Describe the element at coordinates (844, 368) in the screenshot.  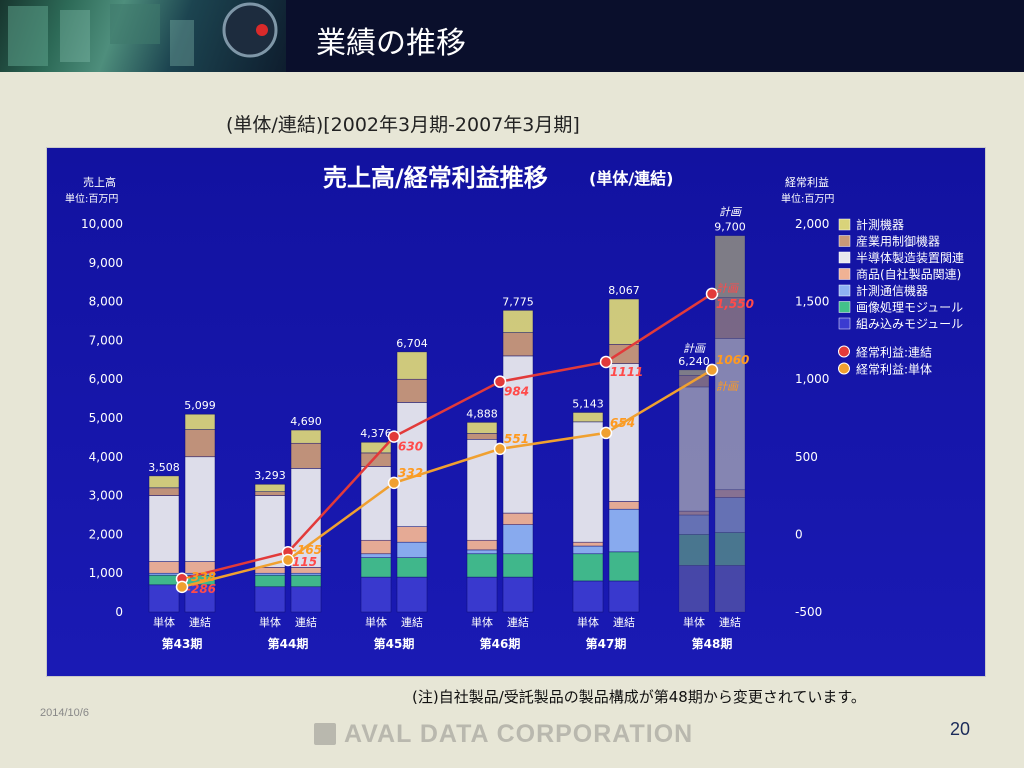
I see `legend-line-marker` at that location.